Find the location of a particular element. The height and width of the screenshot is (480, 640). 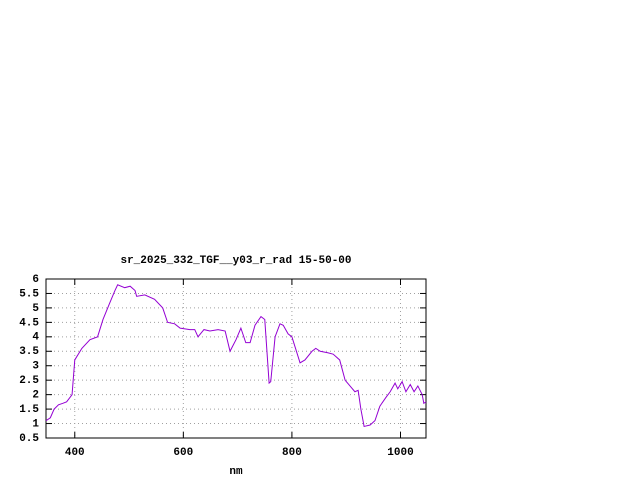

x-tick-label: 800 is located at coordinates (292, 453).